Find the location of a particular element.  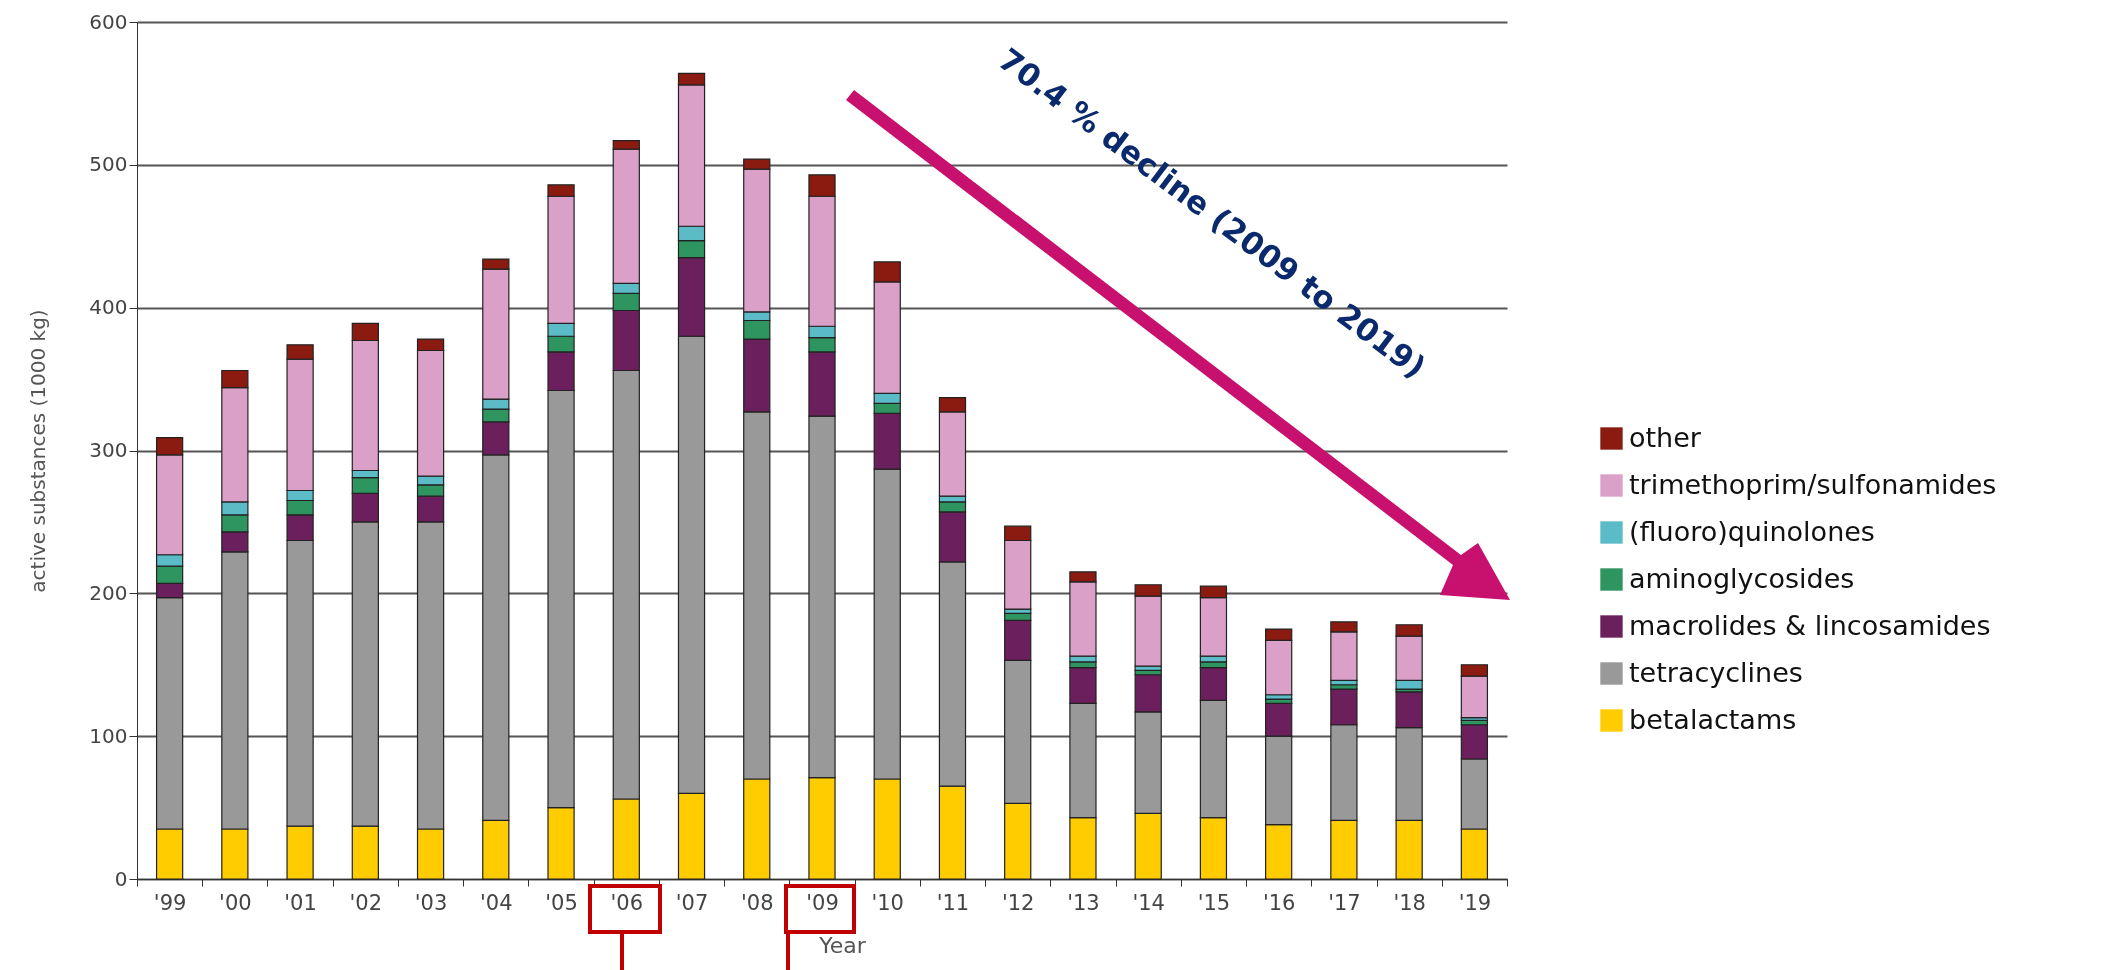

y-tick-label: 500 is located at coordinates (108, 164).